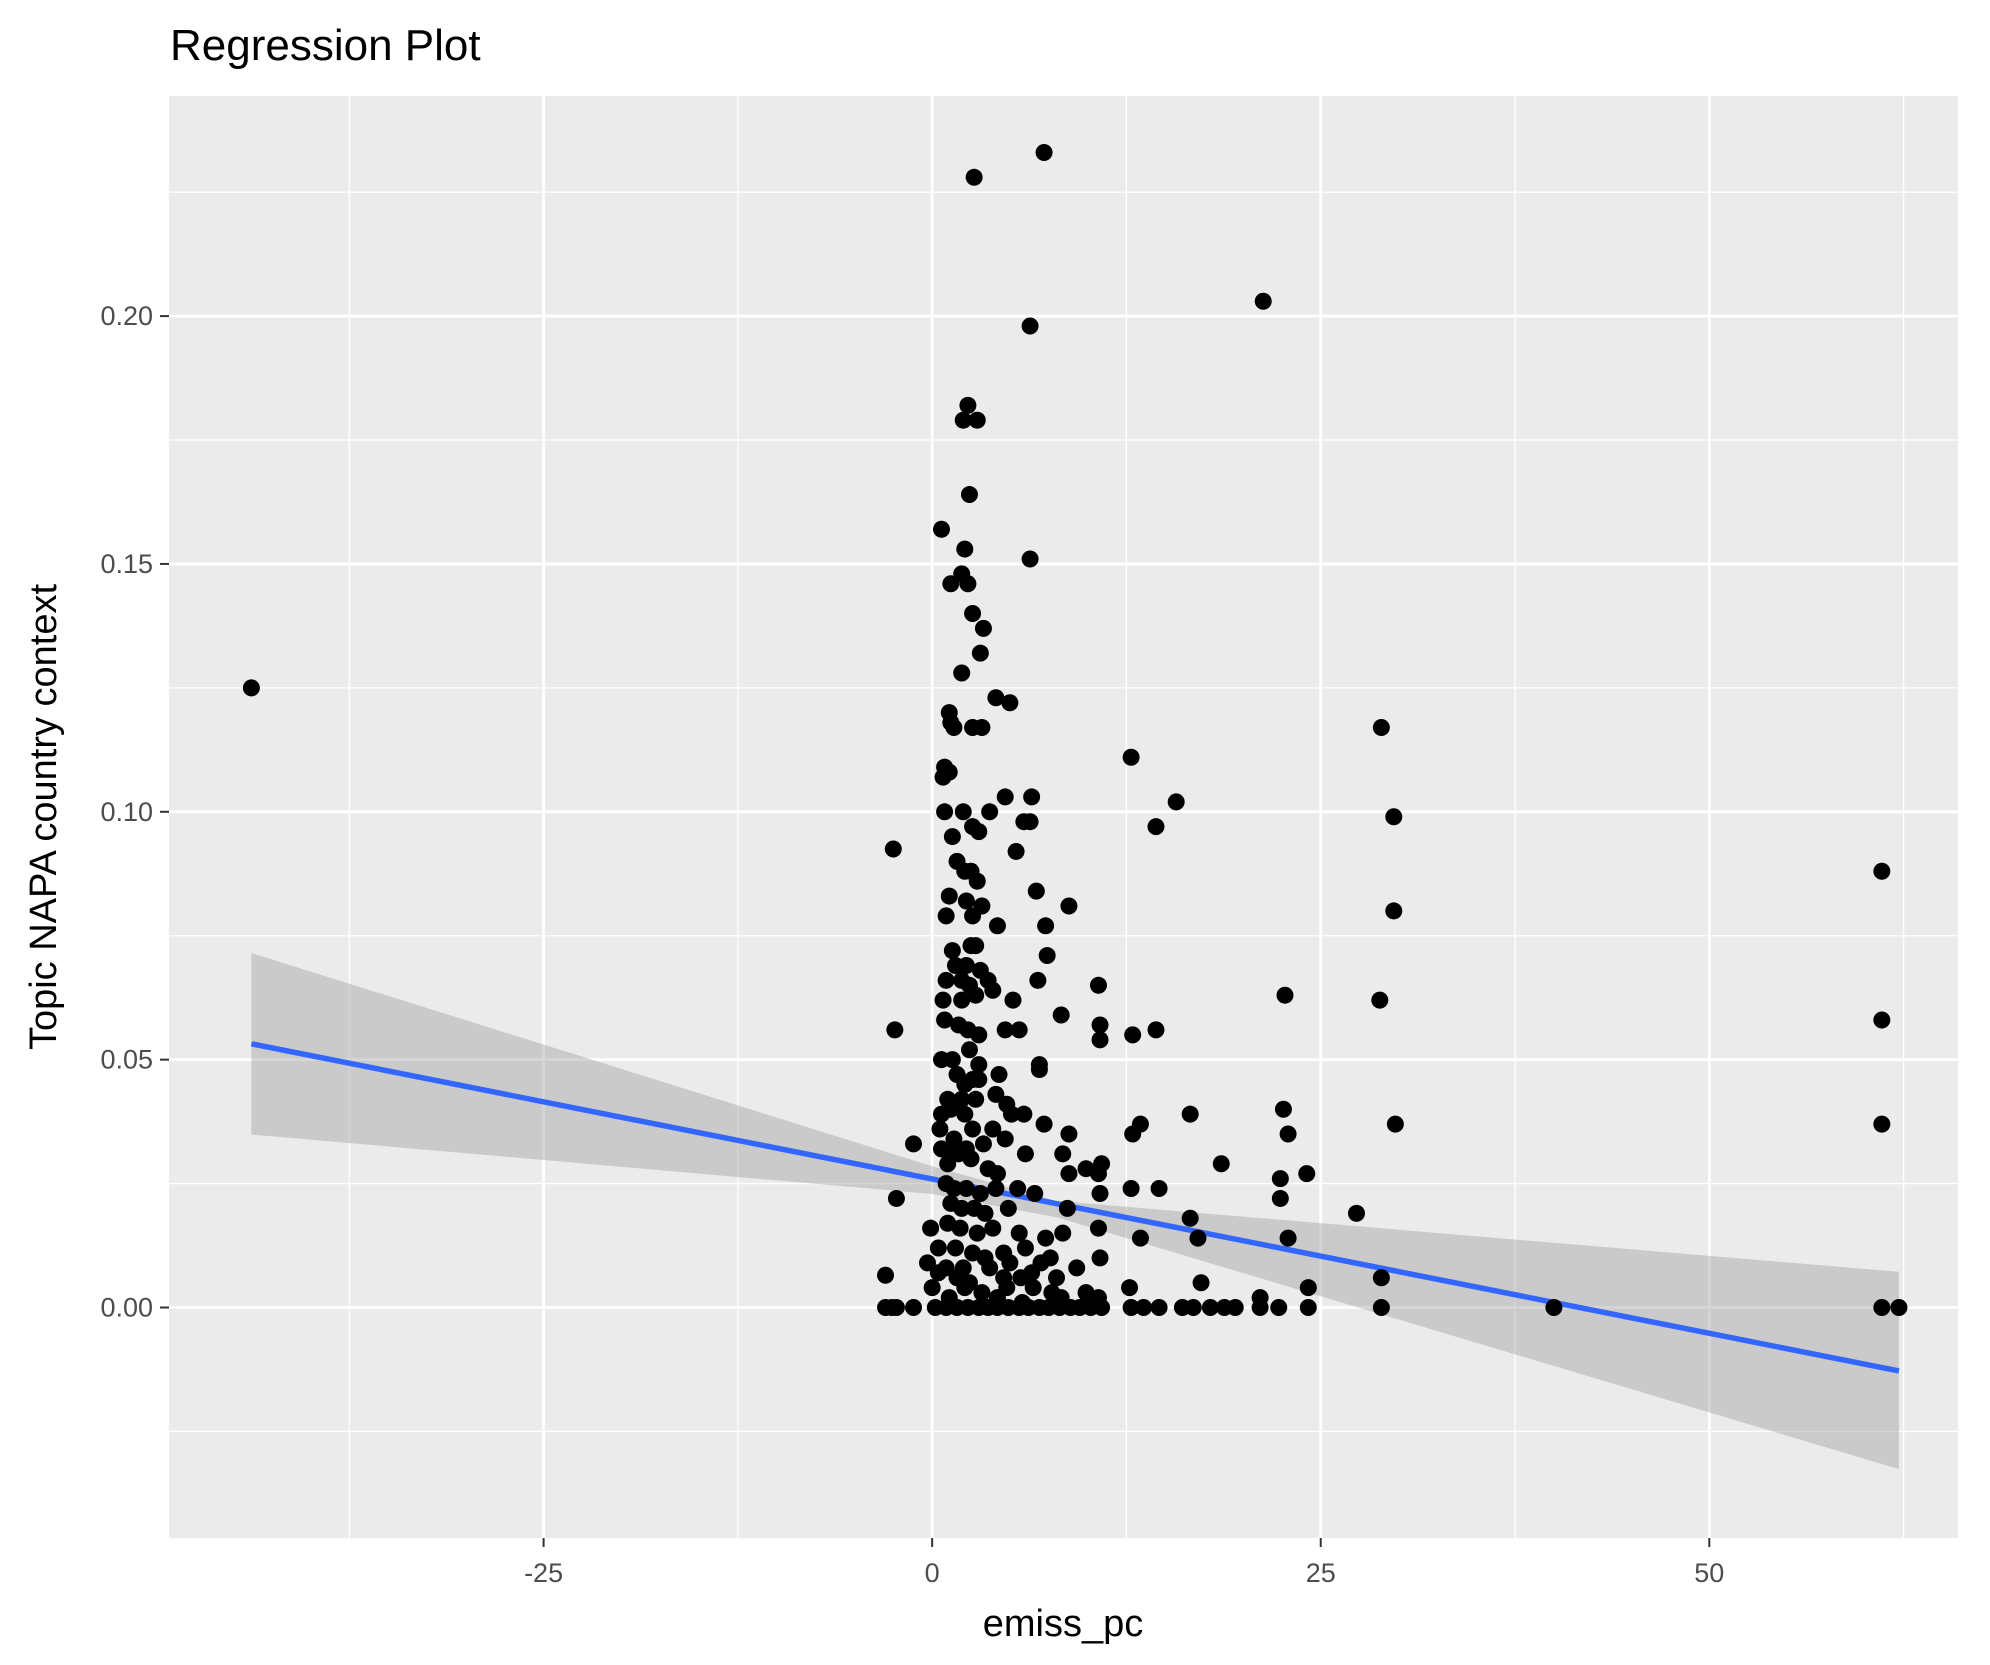  I want to click on y-tick-label: 0.05, so click(126, 1060).